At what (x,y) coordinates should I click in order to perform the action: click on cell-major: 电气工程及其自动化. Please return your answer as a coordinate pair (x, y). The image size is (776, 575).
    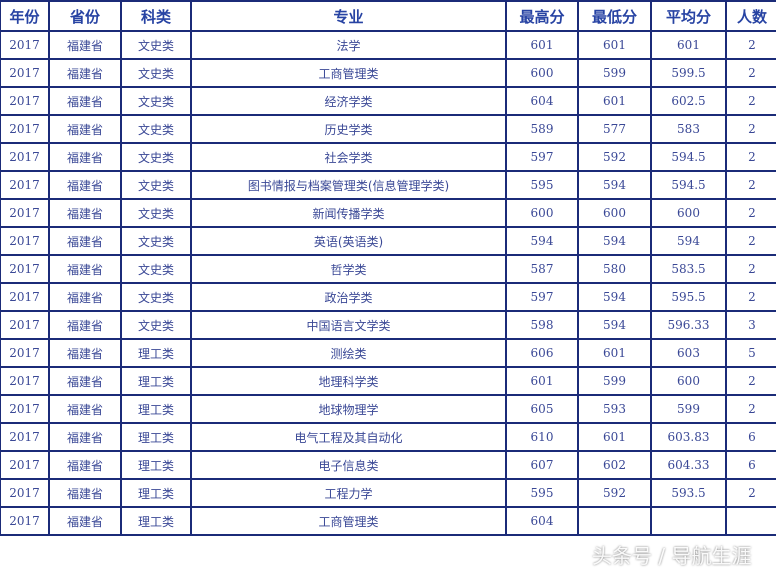
    Looking at the image, I should click on (348, 437).